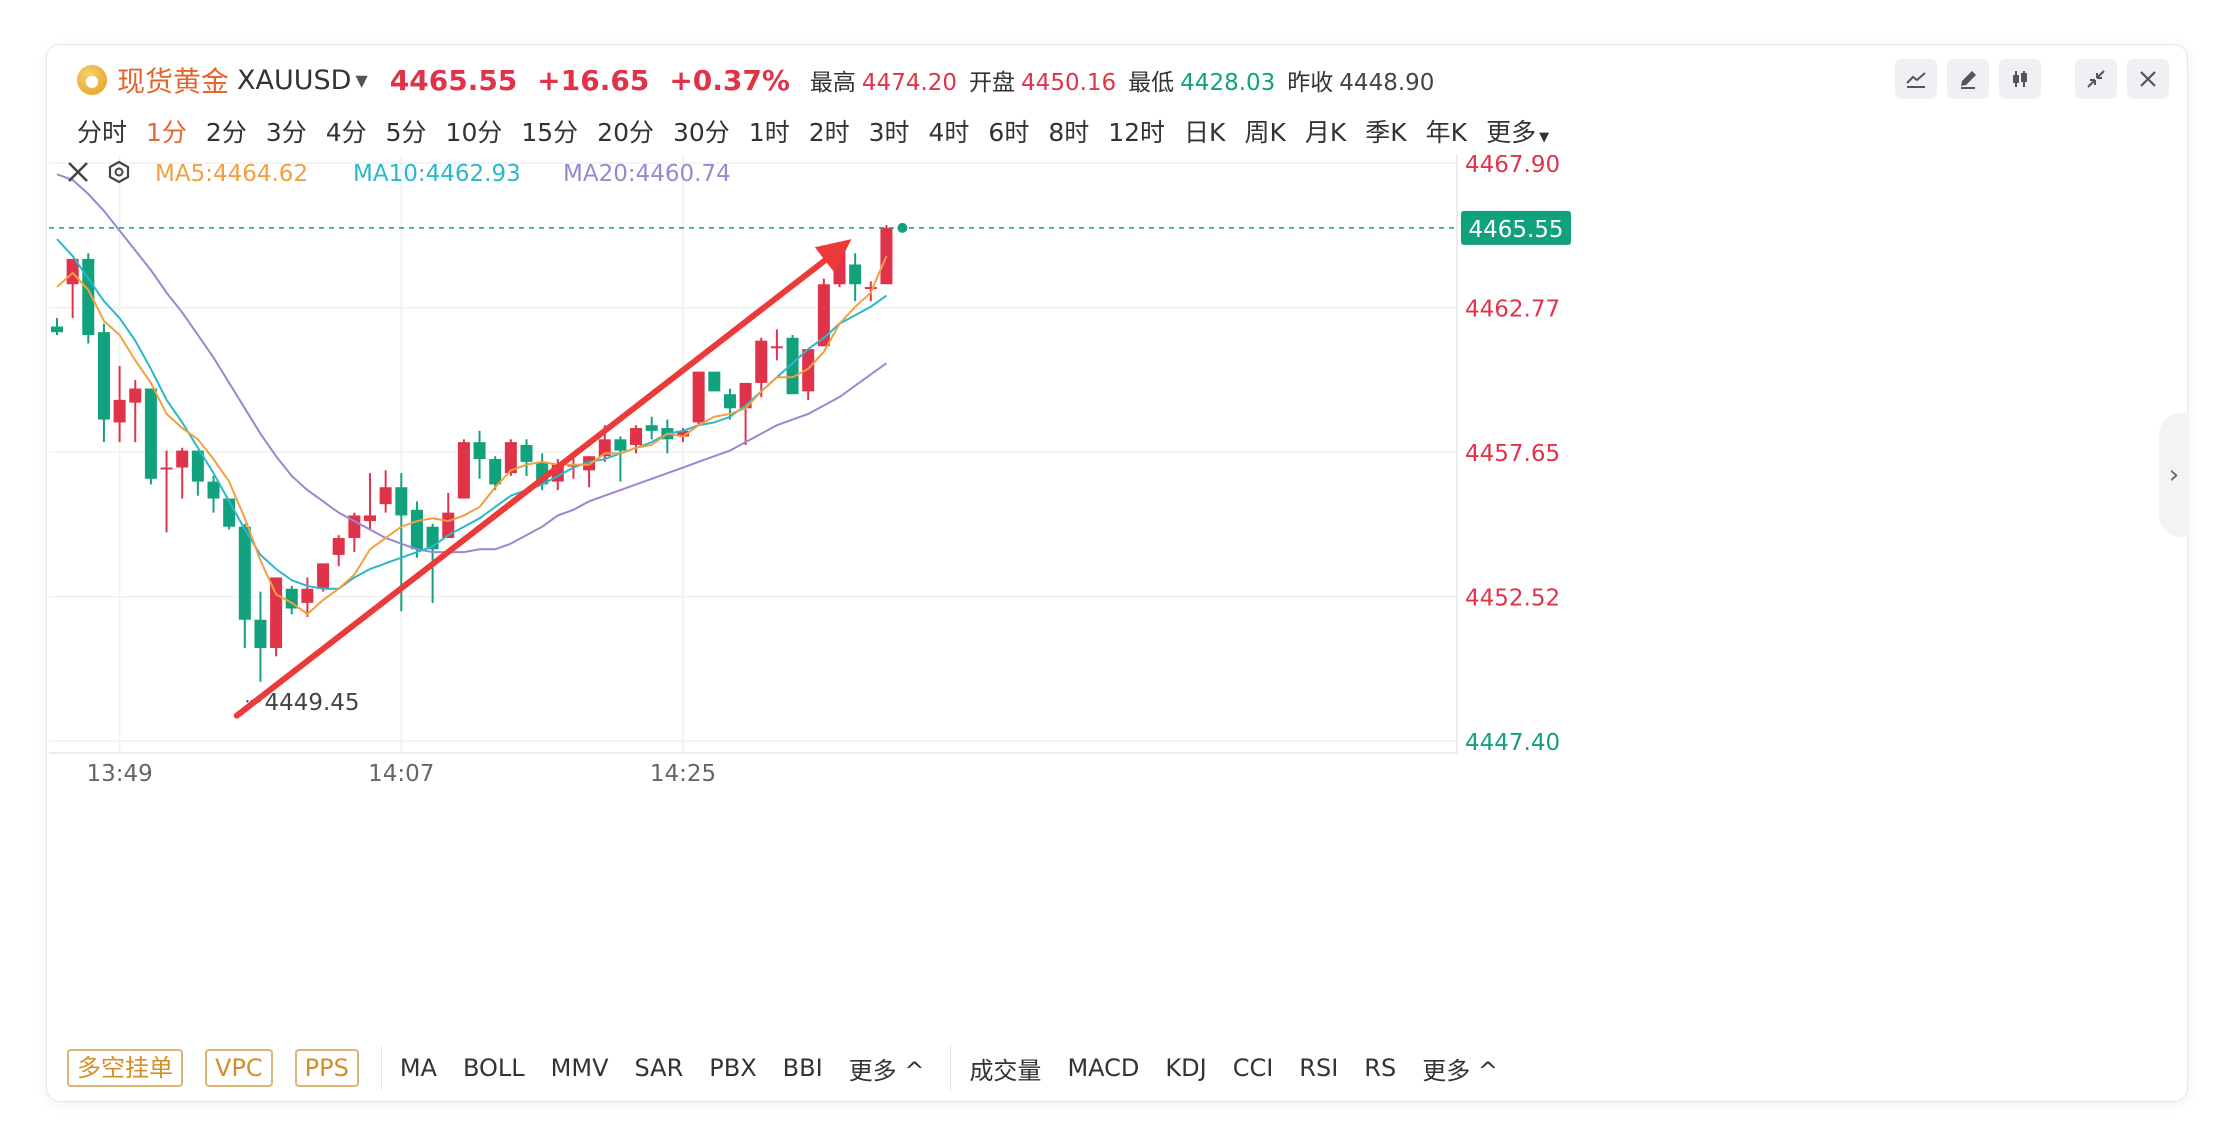 Image resolution: width=2232 pixels, height=1146 pixels. What do you see at coordinates (1253, 1068) in the screenshot?
I see `sub-indicator-tab: CCI` at bounding box center [1253, 1068].